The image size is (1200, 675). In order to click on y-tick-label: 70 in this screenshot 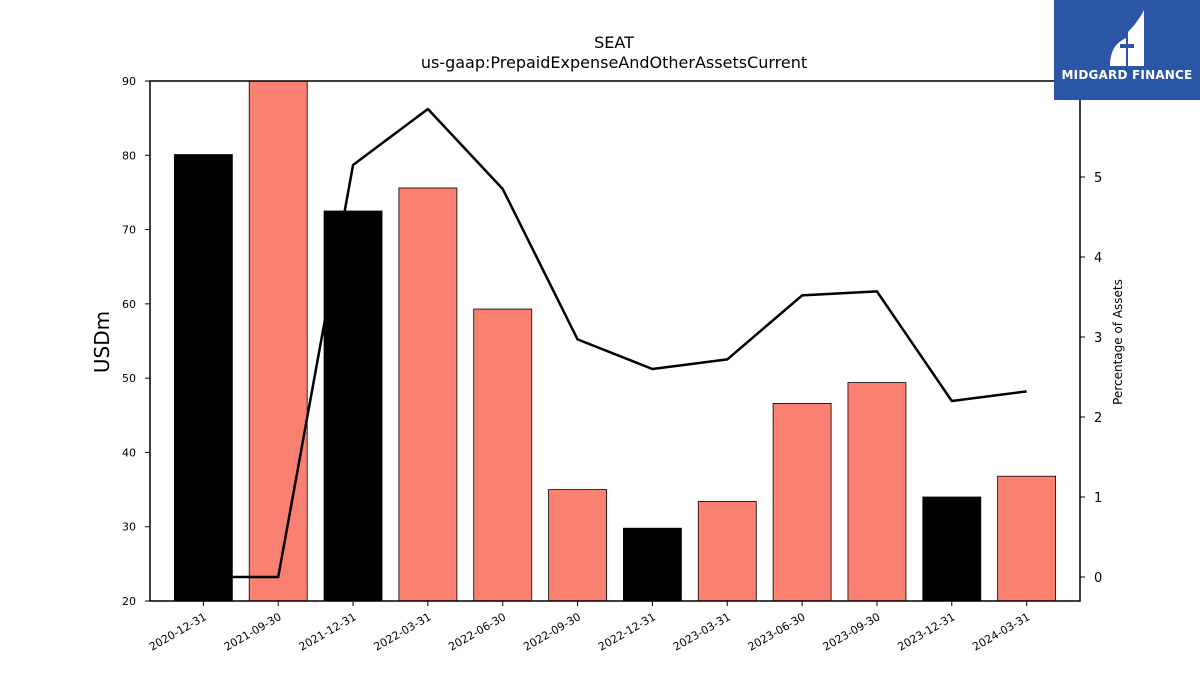, I will do `click(129, 230)`.